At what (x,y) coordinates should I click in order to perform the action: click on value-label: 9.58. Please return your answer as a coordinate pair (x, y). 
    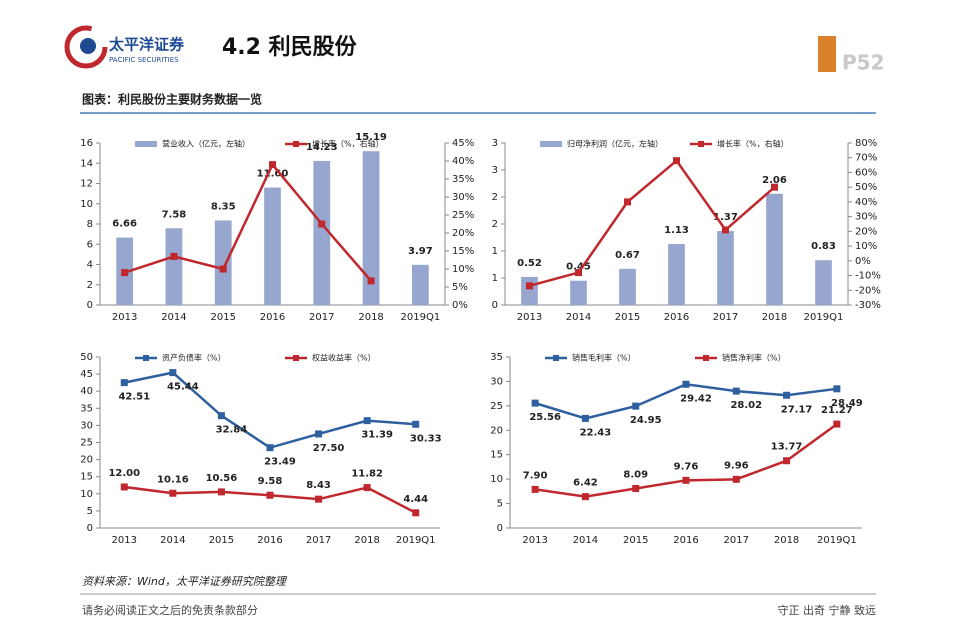
    Looking at the image, I should click on (270, 481).